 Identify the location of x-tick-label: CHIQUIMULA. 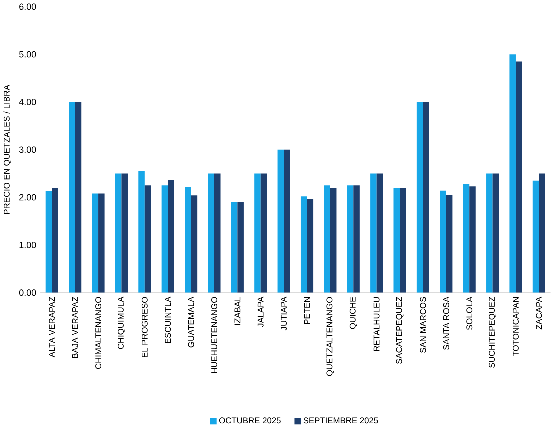
(122, 323).